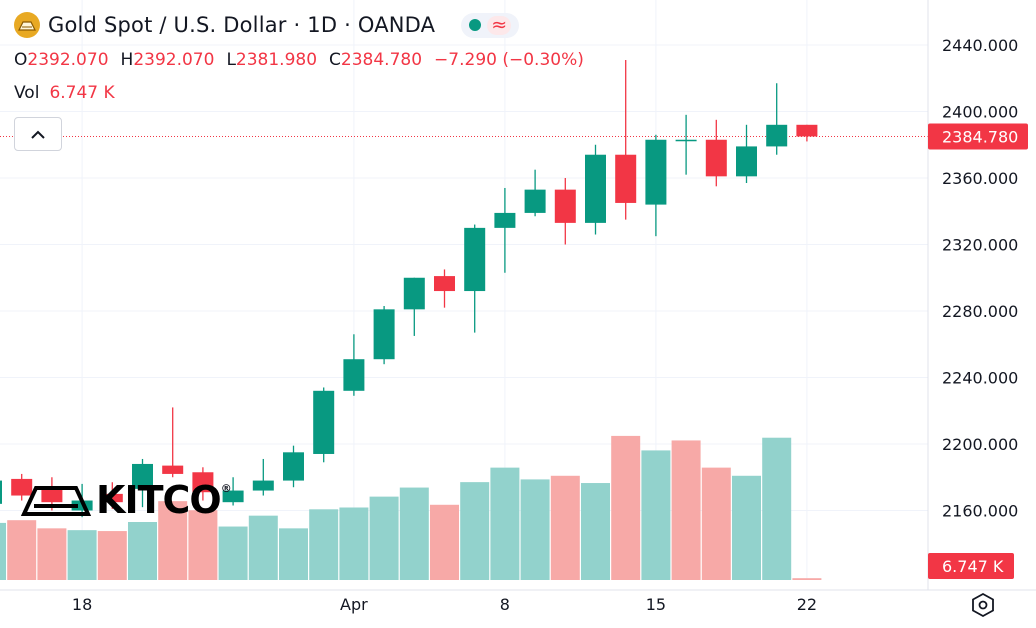  I want to click on time-axis-bg, so click(464, 609).